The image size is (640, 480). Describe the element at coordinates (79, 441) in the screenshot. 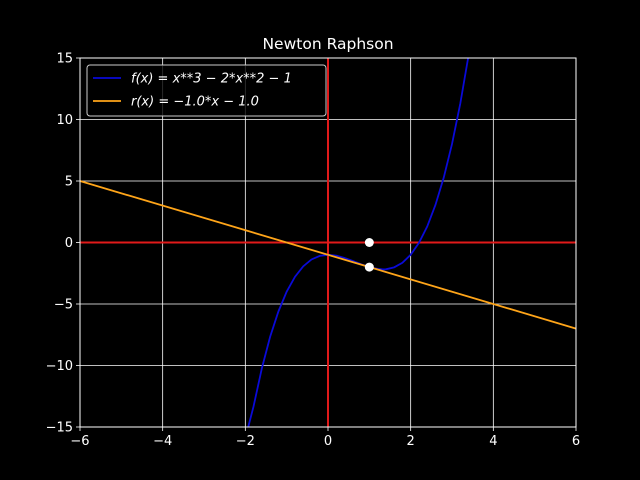

I see `x-tick-label: −6` at that location.